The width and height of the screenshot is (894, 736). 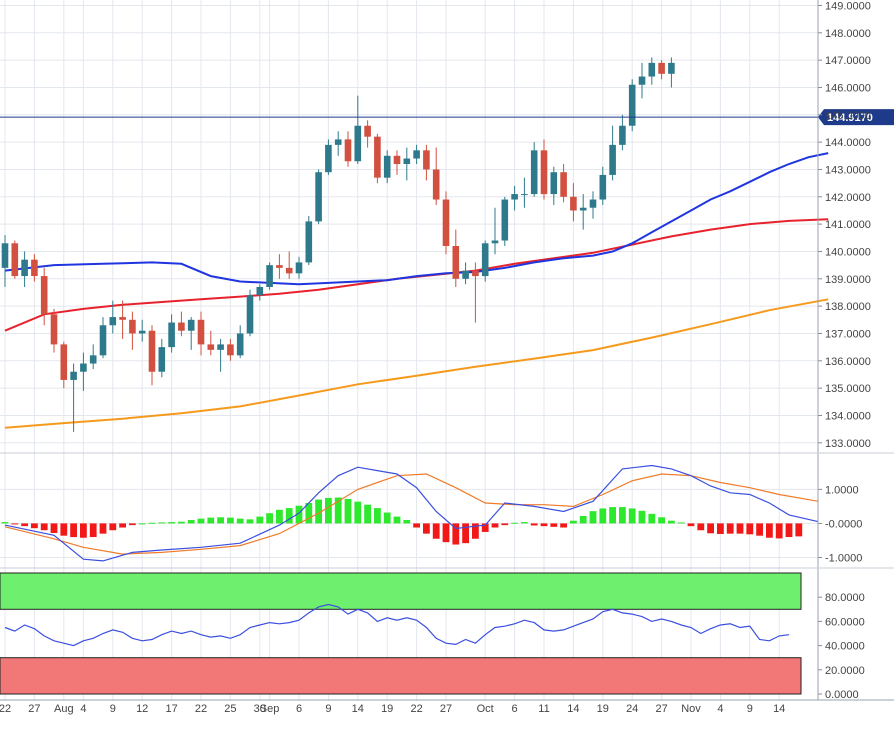 What do you see at coordinates (447, 117) in the screenshot?
I see `current-price-line: 144.9170` at bounding box center [447, 117].